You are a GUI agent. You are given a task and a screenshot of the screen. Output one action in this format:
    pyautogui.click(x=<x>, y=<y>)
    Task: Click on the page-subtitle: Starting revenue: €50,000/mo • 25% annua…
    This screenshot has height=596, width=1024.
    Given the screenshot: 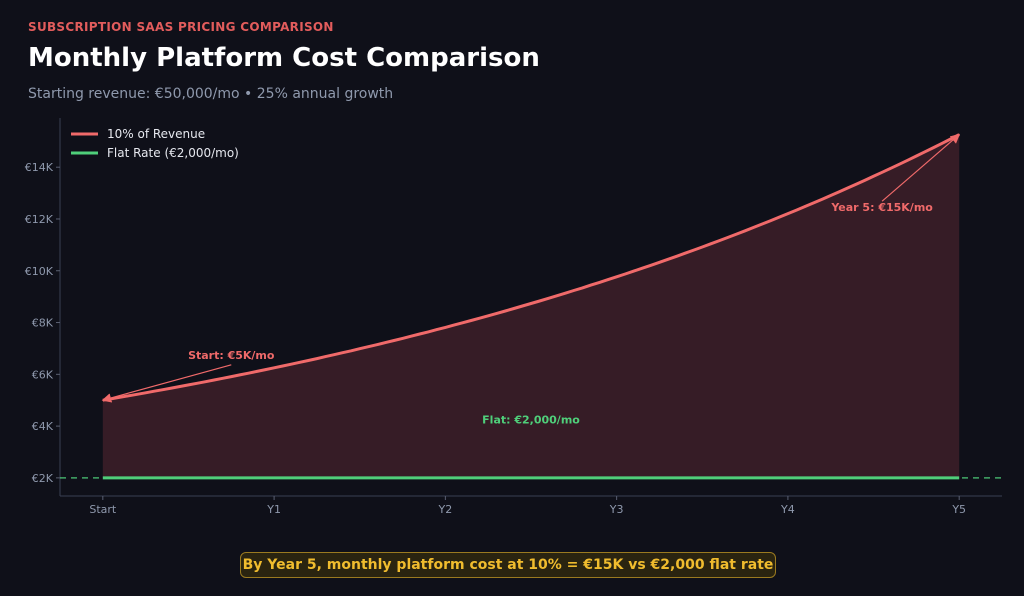 What is the action you would take?
    pyautogui.click(x=211, y=94)
    